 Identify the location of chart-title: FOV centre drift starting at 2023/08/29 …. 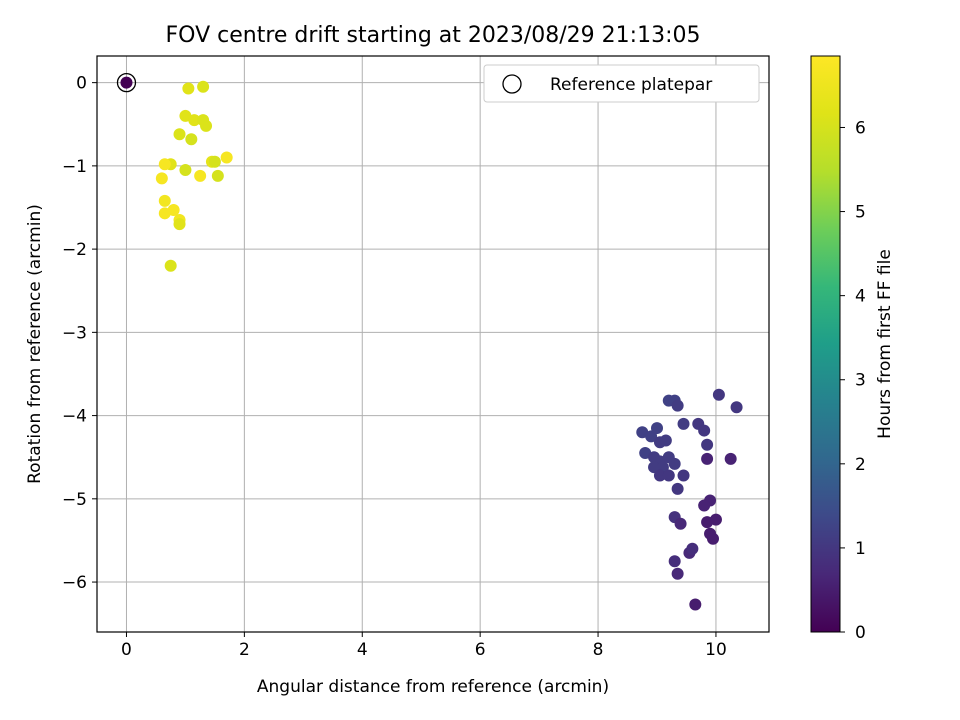
(433, 35).